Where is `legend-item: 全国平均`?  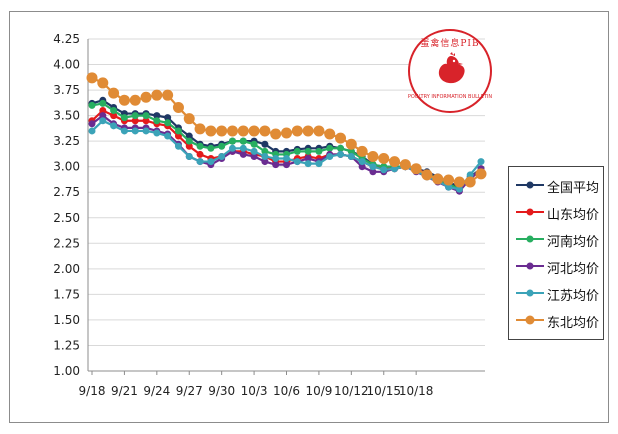
legend-item: 全国平均 is located at coordinates (557, 185).